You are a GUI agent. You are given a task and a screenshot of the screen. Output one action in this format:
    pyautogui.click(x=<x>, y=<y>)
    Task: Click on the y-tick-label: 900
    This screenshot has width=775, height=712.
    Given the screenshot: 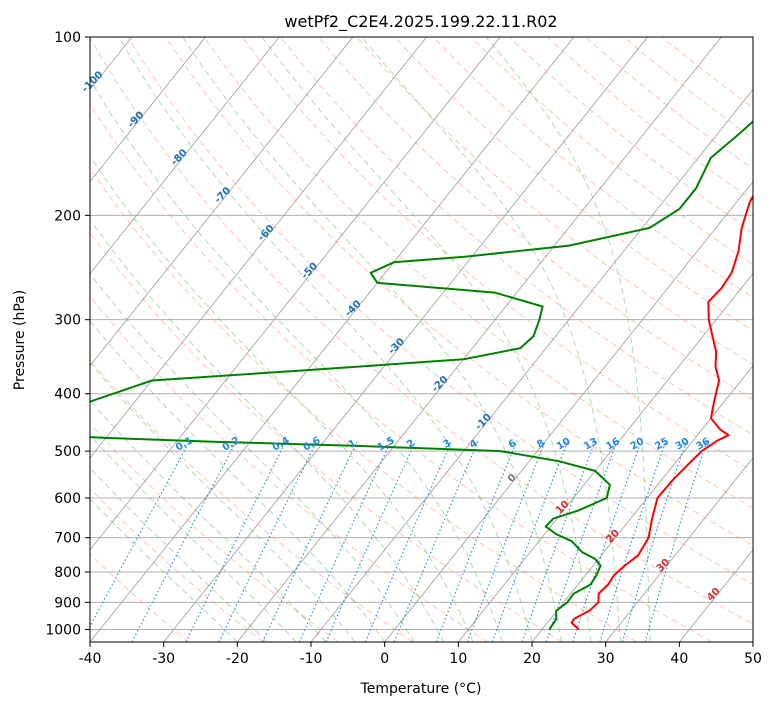 What is the action you would take?
    pyautogui.click(x=67, y=603)
    